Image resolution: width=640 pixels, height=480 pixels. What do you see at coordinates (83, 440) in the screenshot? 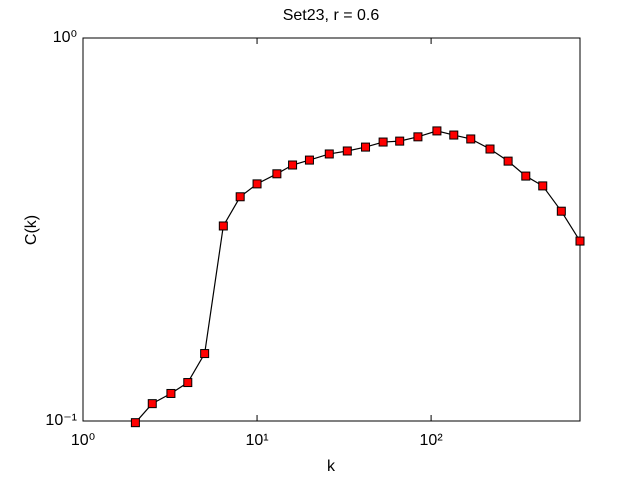
I see `x-tick-label: 10⁰` at bounding box center [83, 440].